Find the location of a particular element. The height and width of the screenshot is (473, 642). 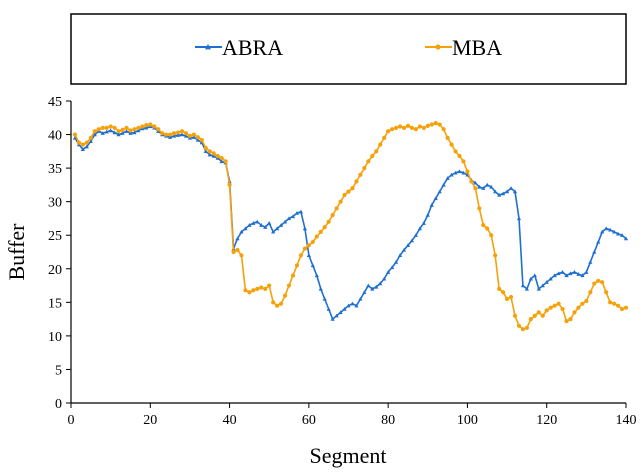

legend-marker-mba is located at coordinates (438, 47).